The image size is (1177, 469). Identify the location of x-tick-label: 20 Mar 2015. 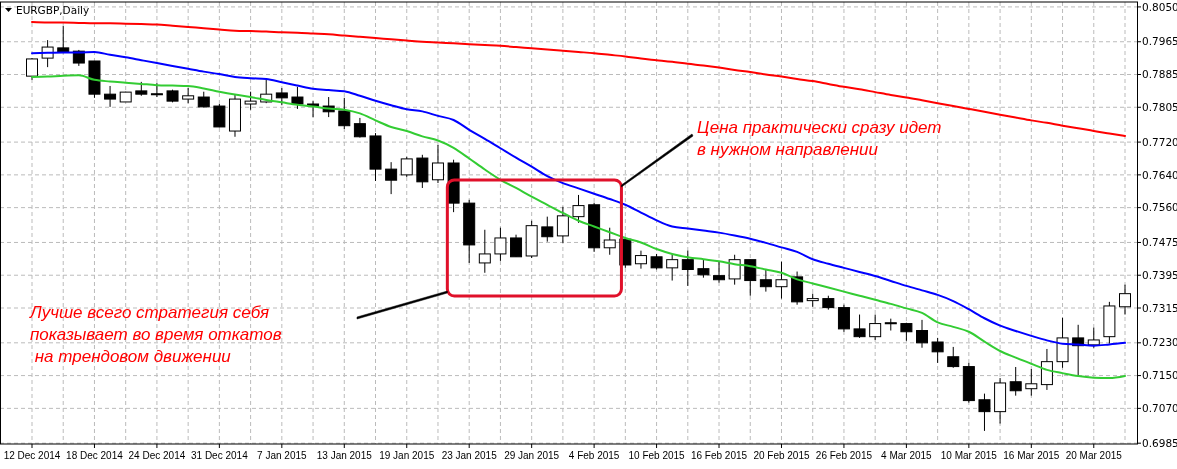
(1094, 455).